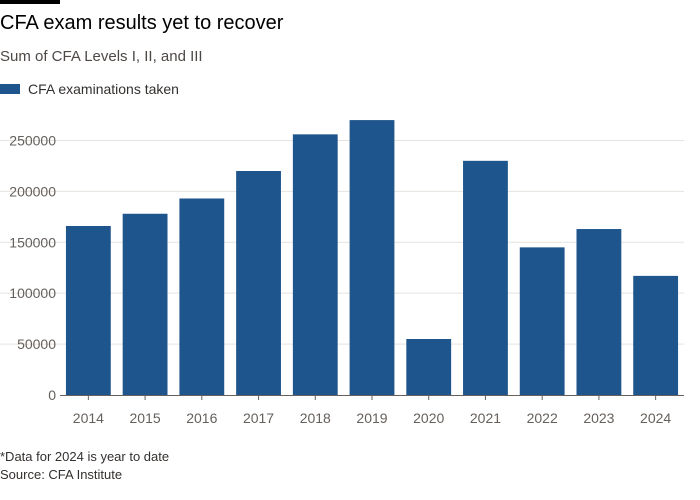 This screenshot has width=700, height=500. Describe the element at coordinates (32, 267) in the screenshot. I see `y-tick-labels: 0 50000 100000 150000 200000 250000` at that location.